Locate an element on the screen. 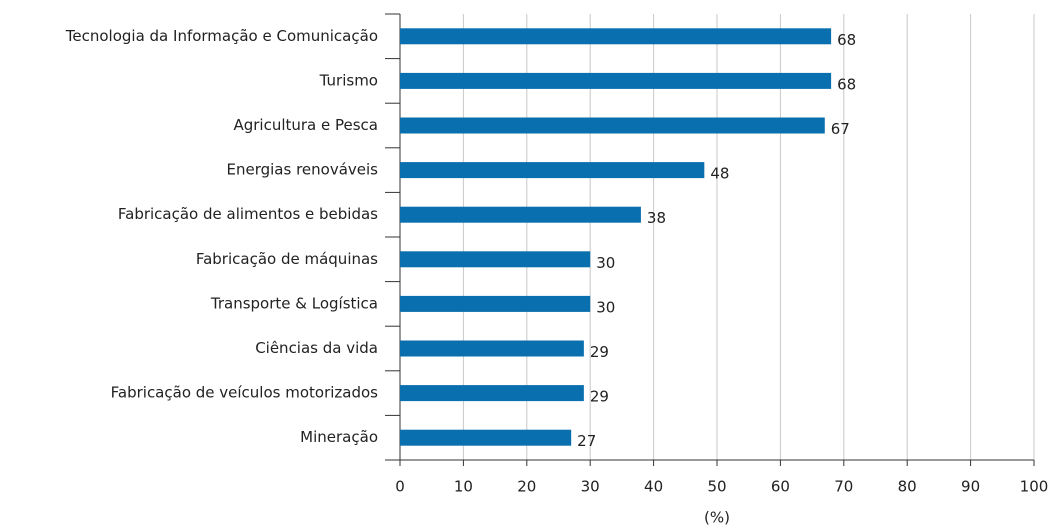 This screenshot has height=526, width=1052. x-tick-label: 30 is located at coordinates (590, 487).